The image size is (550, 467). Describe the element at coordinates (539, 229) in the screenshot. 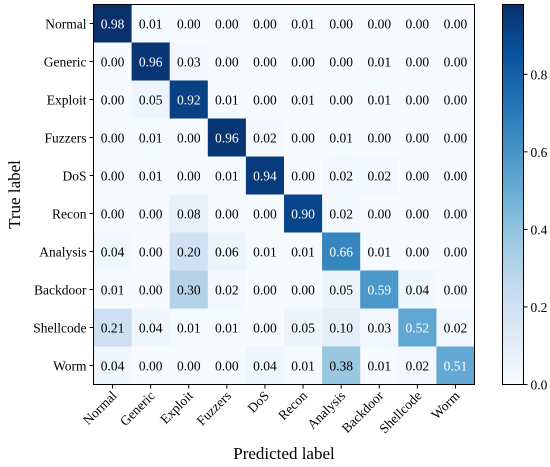

I see `colorbar-tick-label: 0.4` at that location.